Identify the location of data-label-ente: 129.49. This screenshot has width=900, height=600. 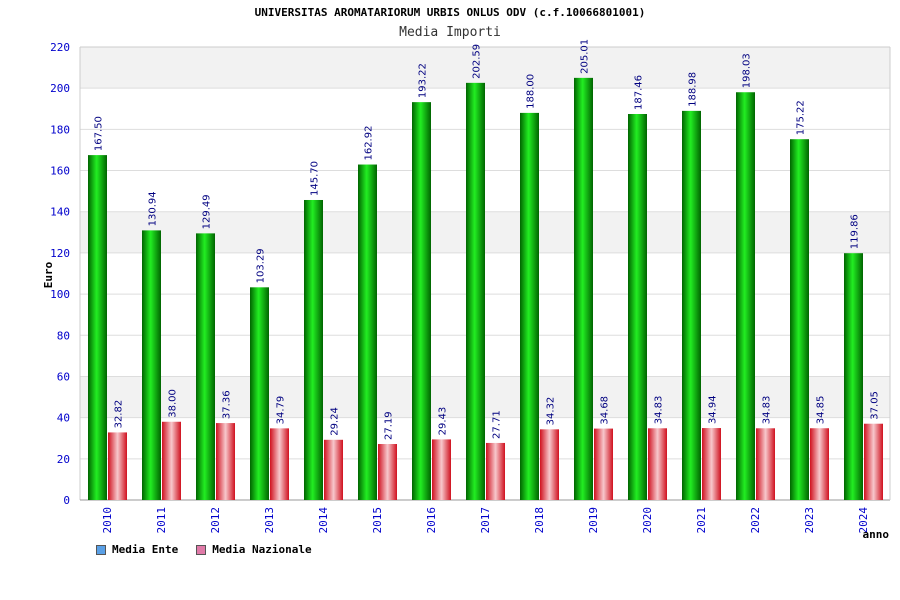
(207, 211).